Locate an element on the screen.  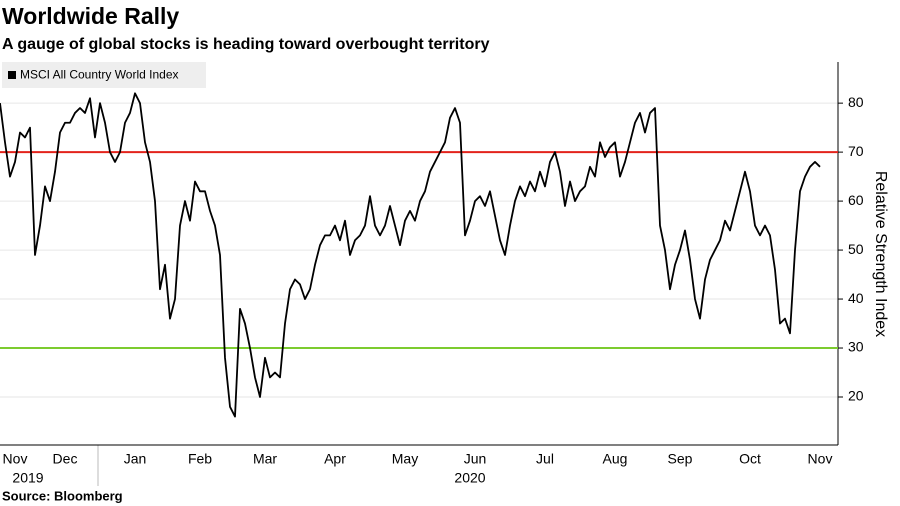
x-tick-label: Dec is located at coordinates (65, 459).